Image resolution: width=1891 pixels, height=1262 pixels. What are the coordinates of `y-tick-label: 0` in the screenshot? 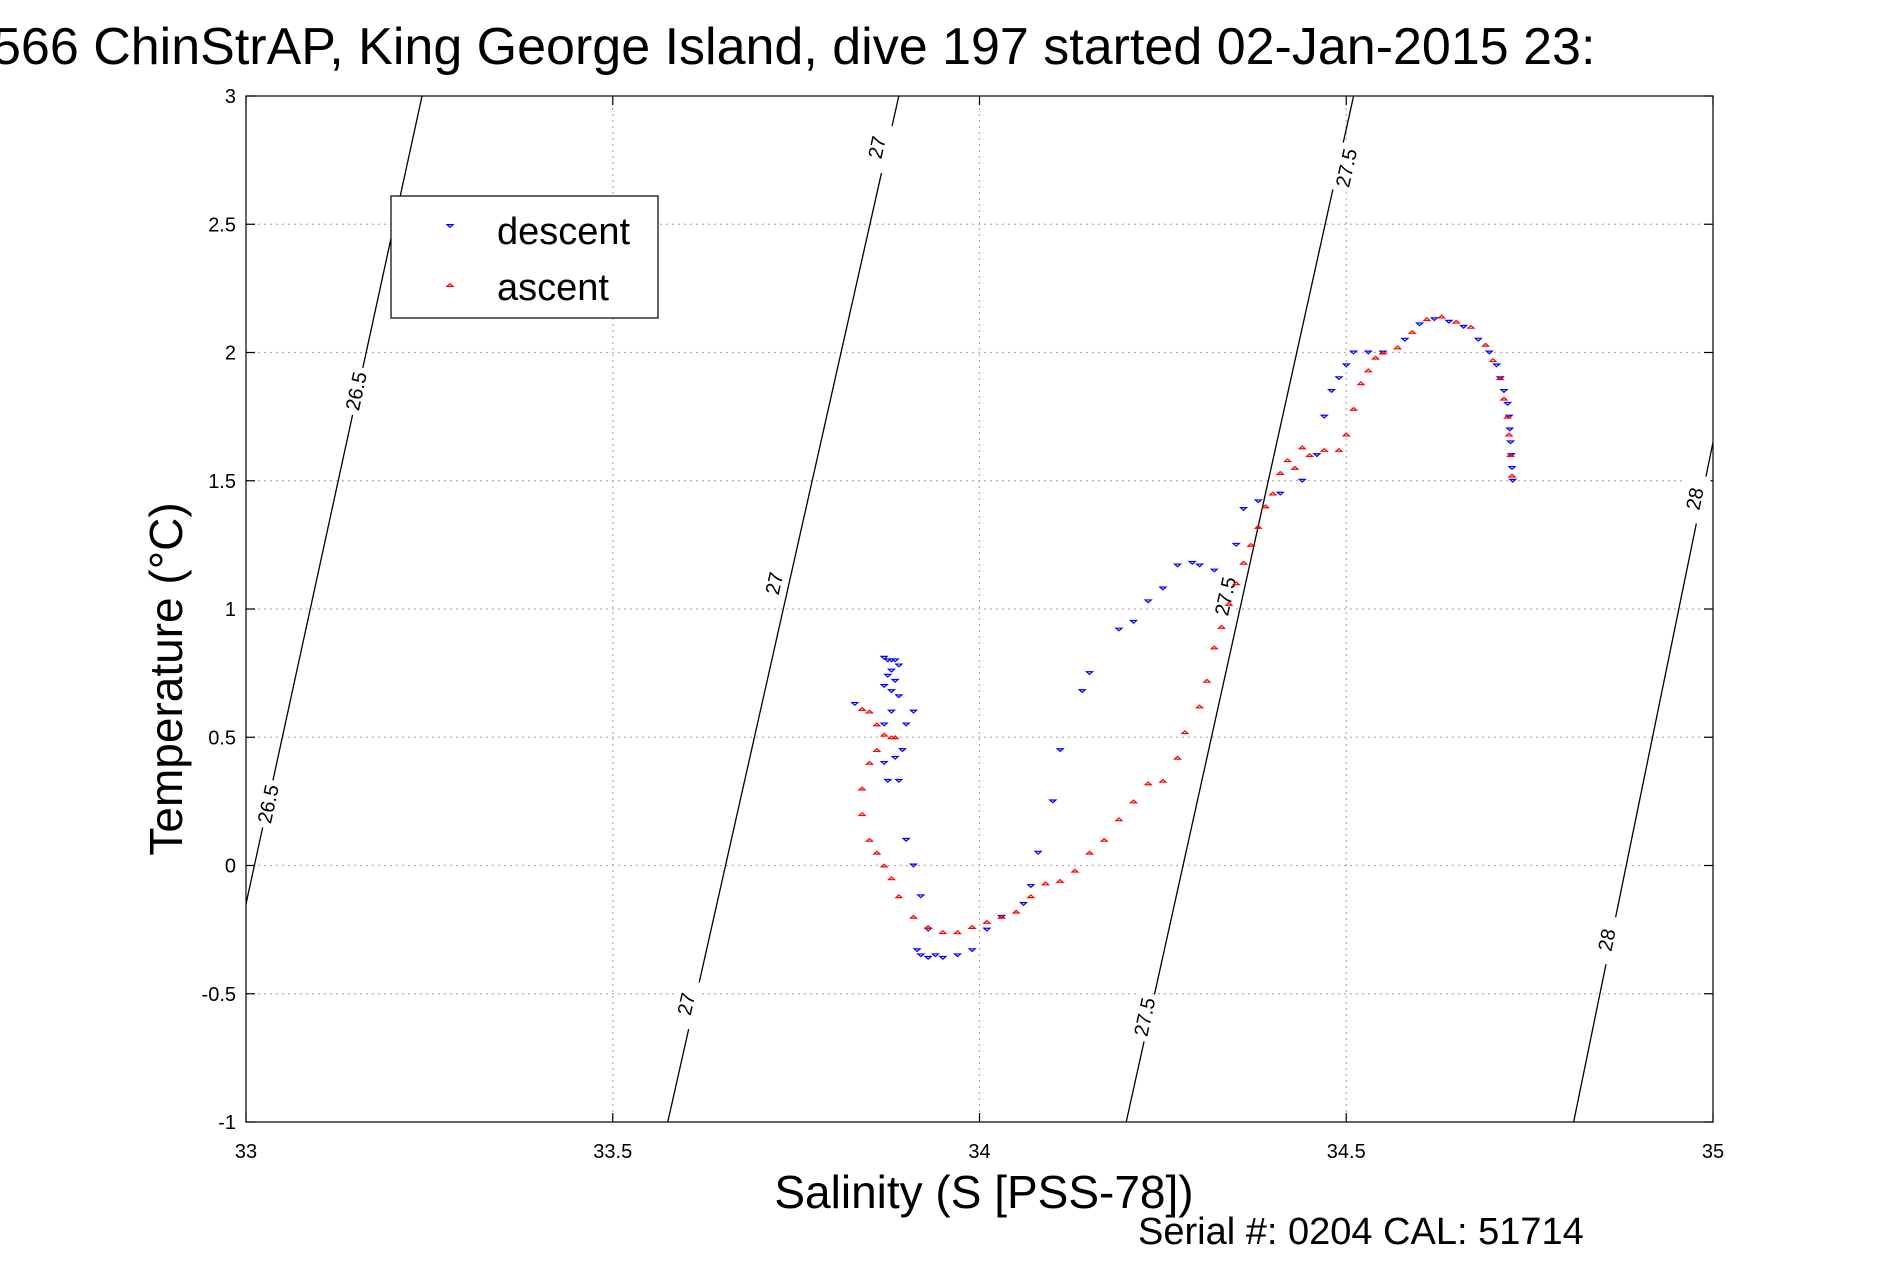 It's located at (230, 867).